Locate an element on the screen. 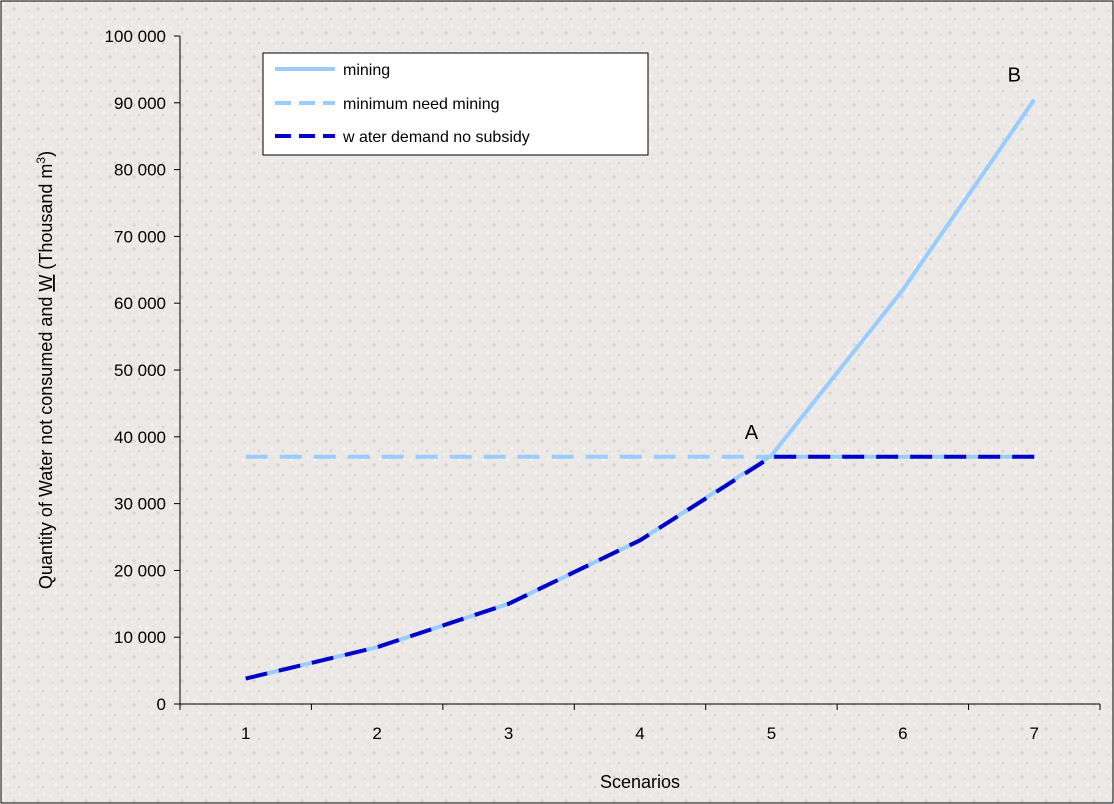 This screenshot has width=1114, height=804. x-tick-label: 1 is located at coordinates (245, 733).